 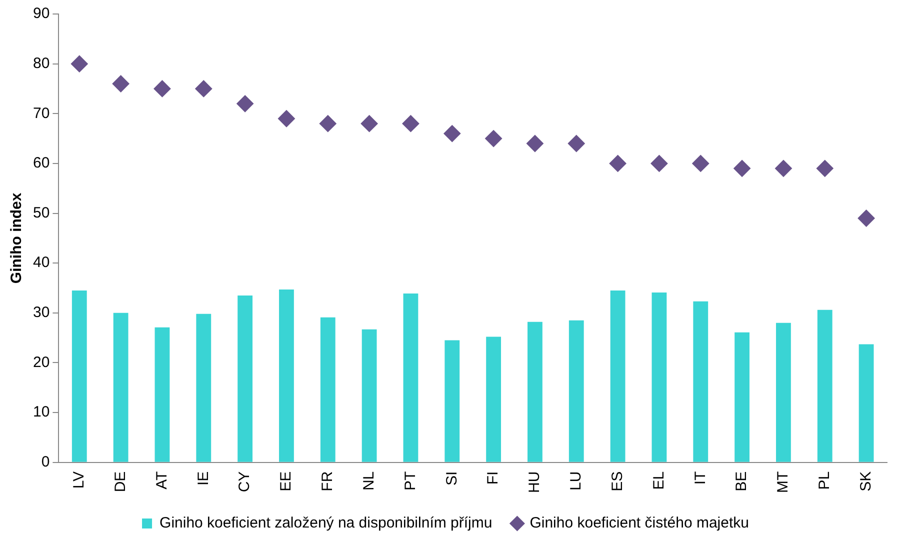 What do you see at coordinates (41, 63) in the screenshot?
I see `y-tick-label: 80` at bounding box center [41, 63].